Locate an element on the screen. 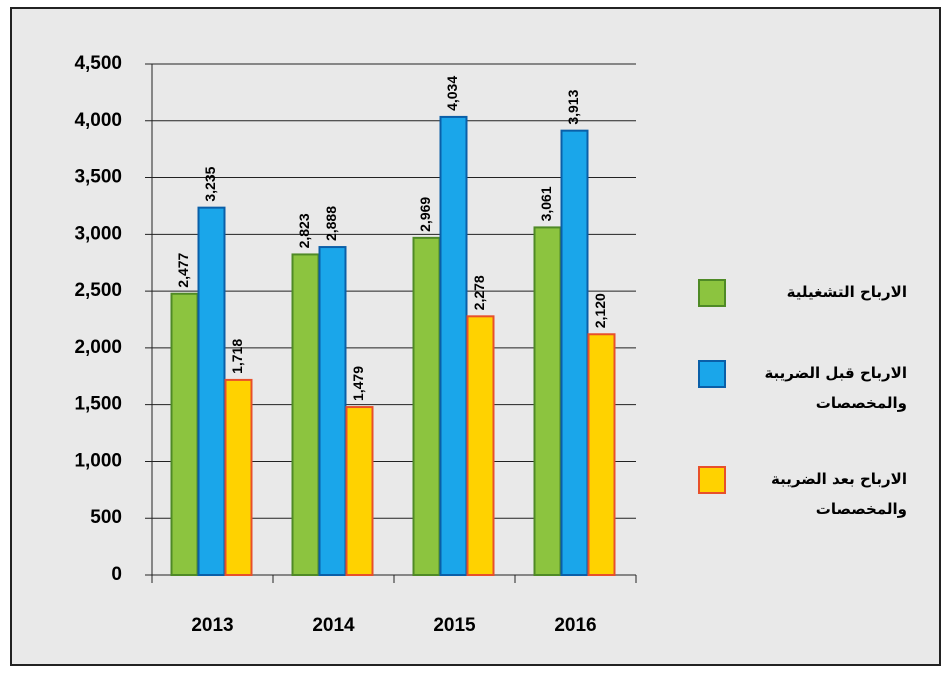  y-tick-label: 1,000 is located at coordinates (98, 460).